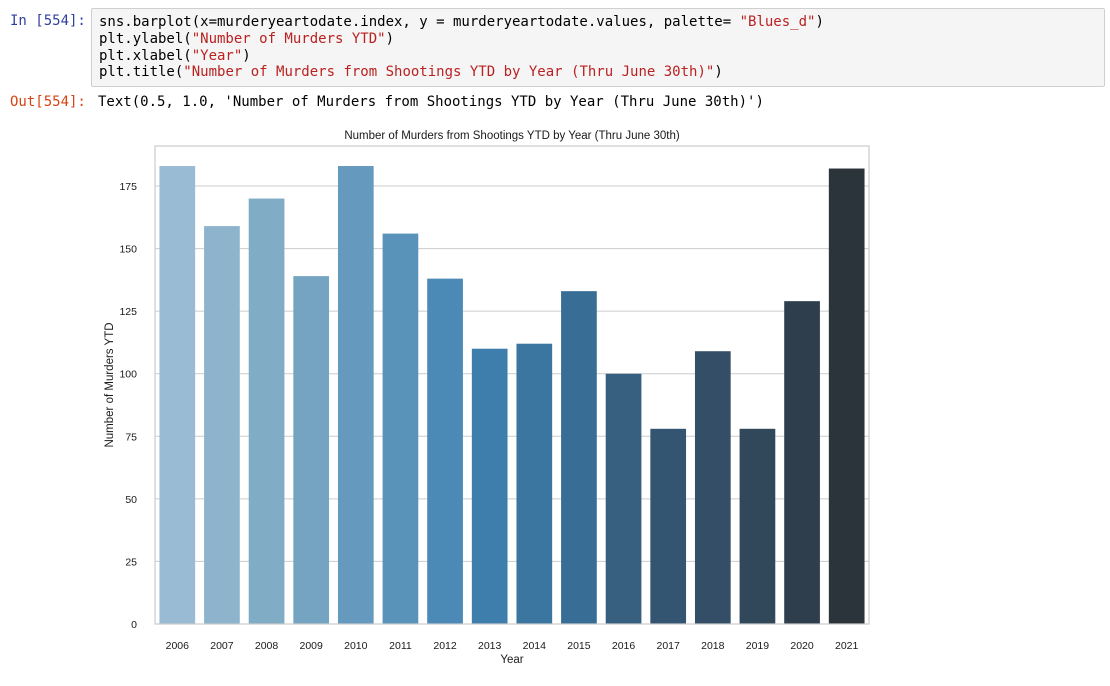 The image size is (1110, 686). Describe the element at coordinates (267, 646) in the screenshot. I see `x-tick-label: 2008` at that location.